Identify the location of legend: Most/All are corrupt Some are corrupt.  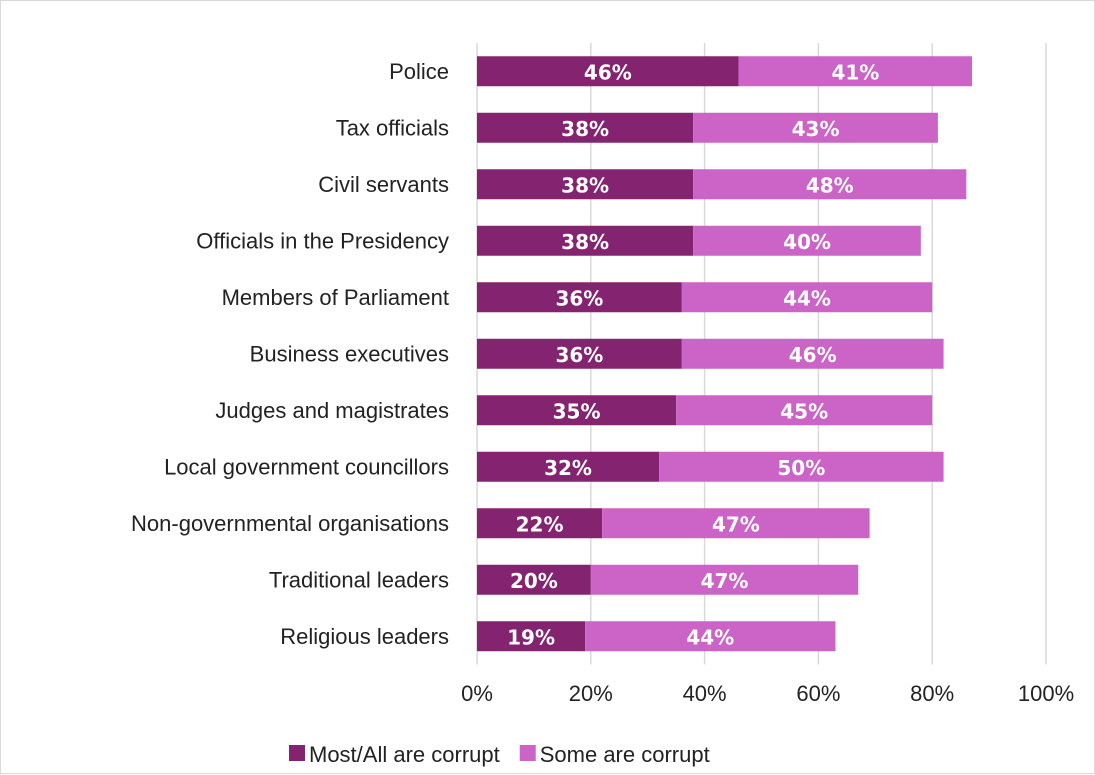
(499, 754).